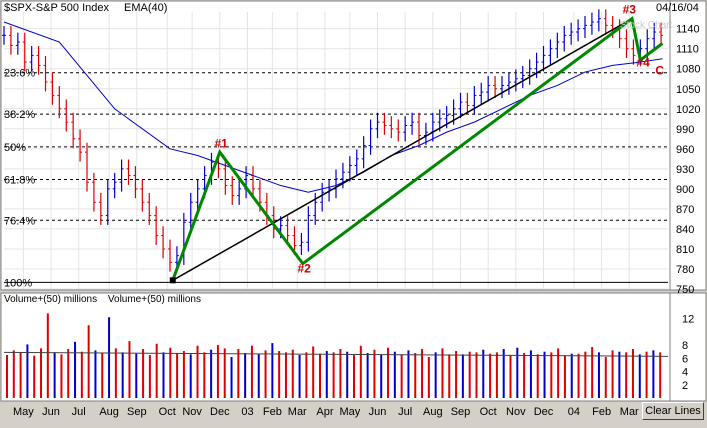 This screenshot has width=707, height=428. I want to click on price-tick-label: 780, so click(685, 270).